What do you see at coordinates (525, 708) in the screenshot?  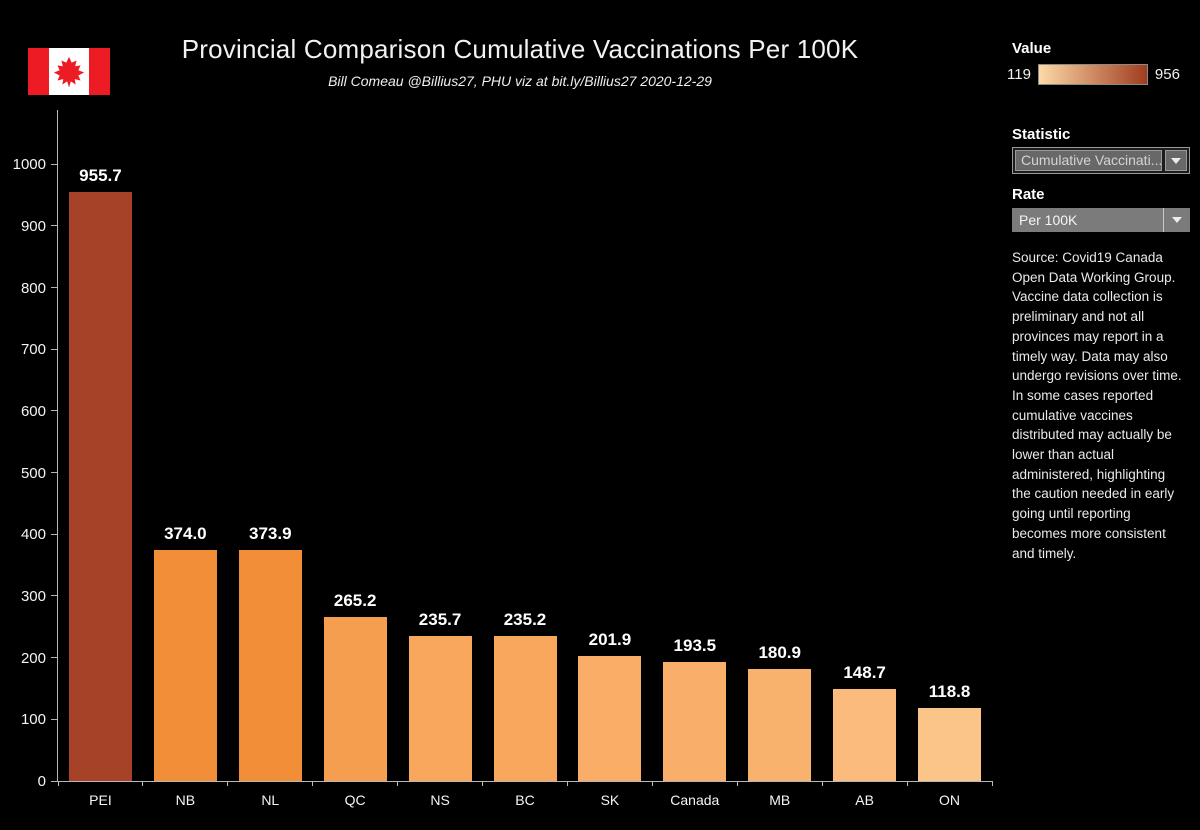 I see `bar-BC` at bounding box center [525, 708].